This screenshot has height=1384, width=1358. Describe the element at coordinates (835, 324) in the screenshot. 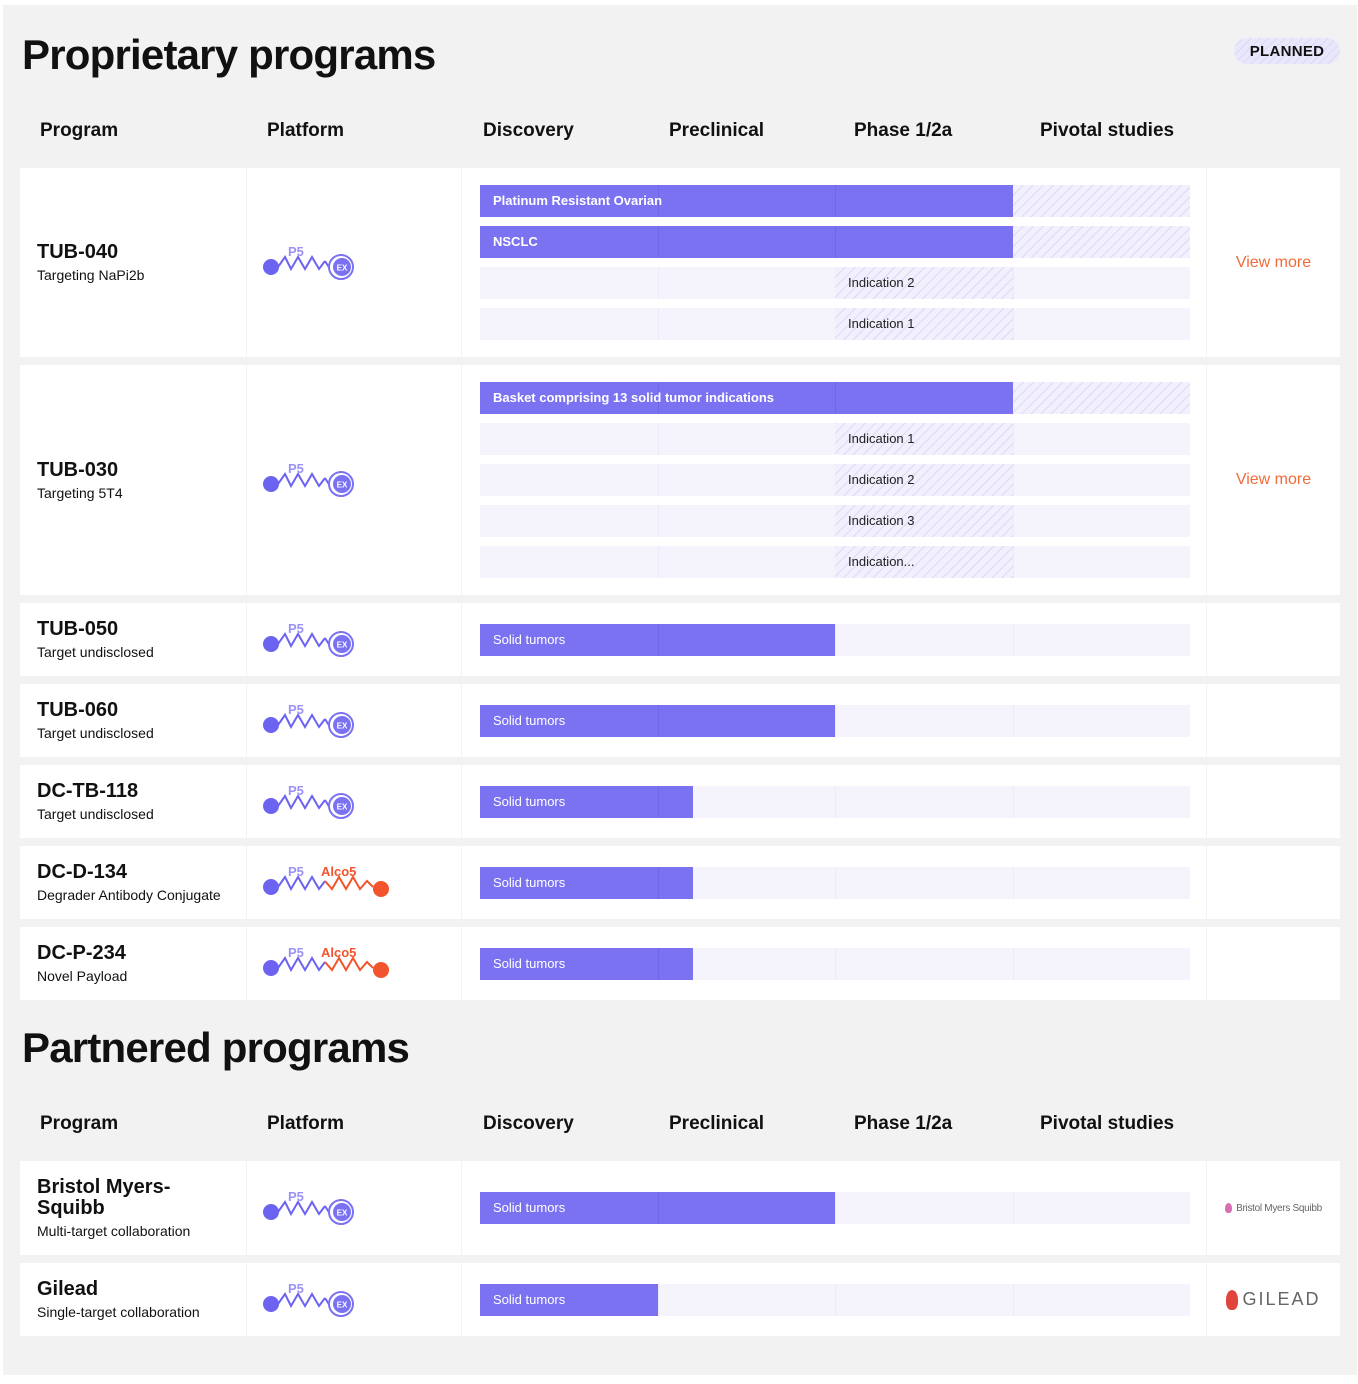

I see `bar-track: Indication 1` at that location.